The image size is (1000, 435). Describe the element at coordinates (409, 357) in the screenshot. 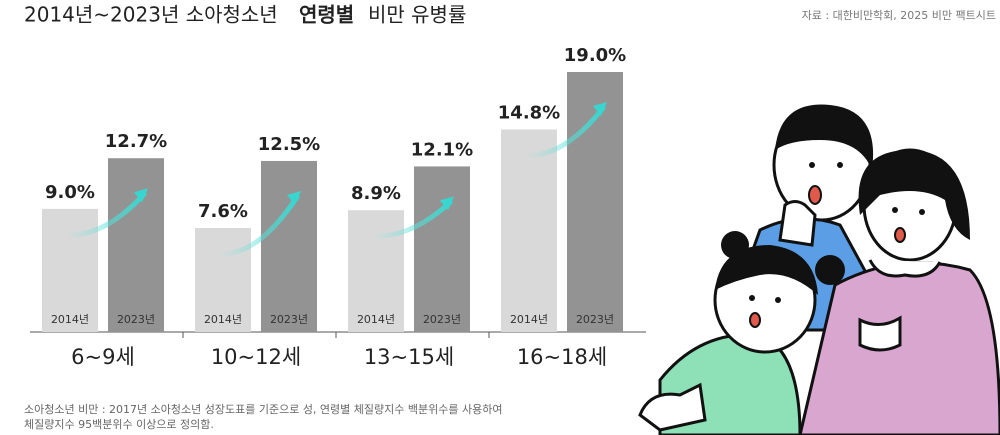

I see `category-label: 13~15세` at that location.